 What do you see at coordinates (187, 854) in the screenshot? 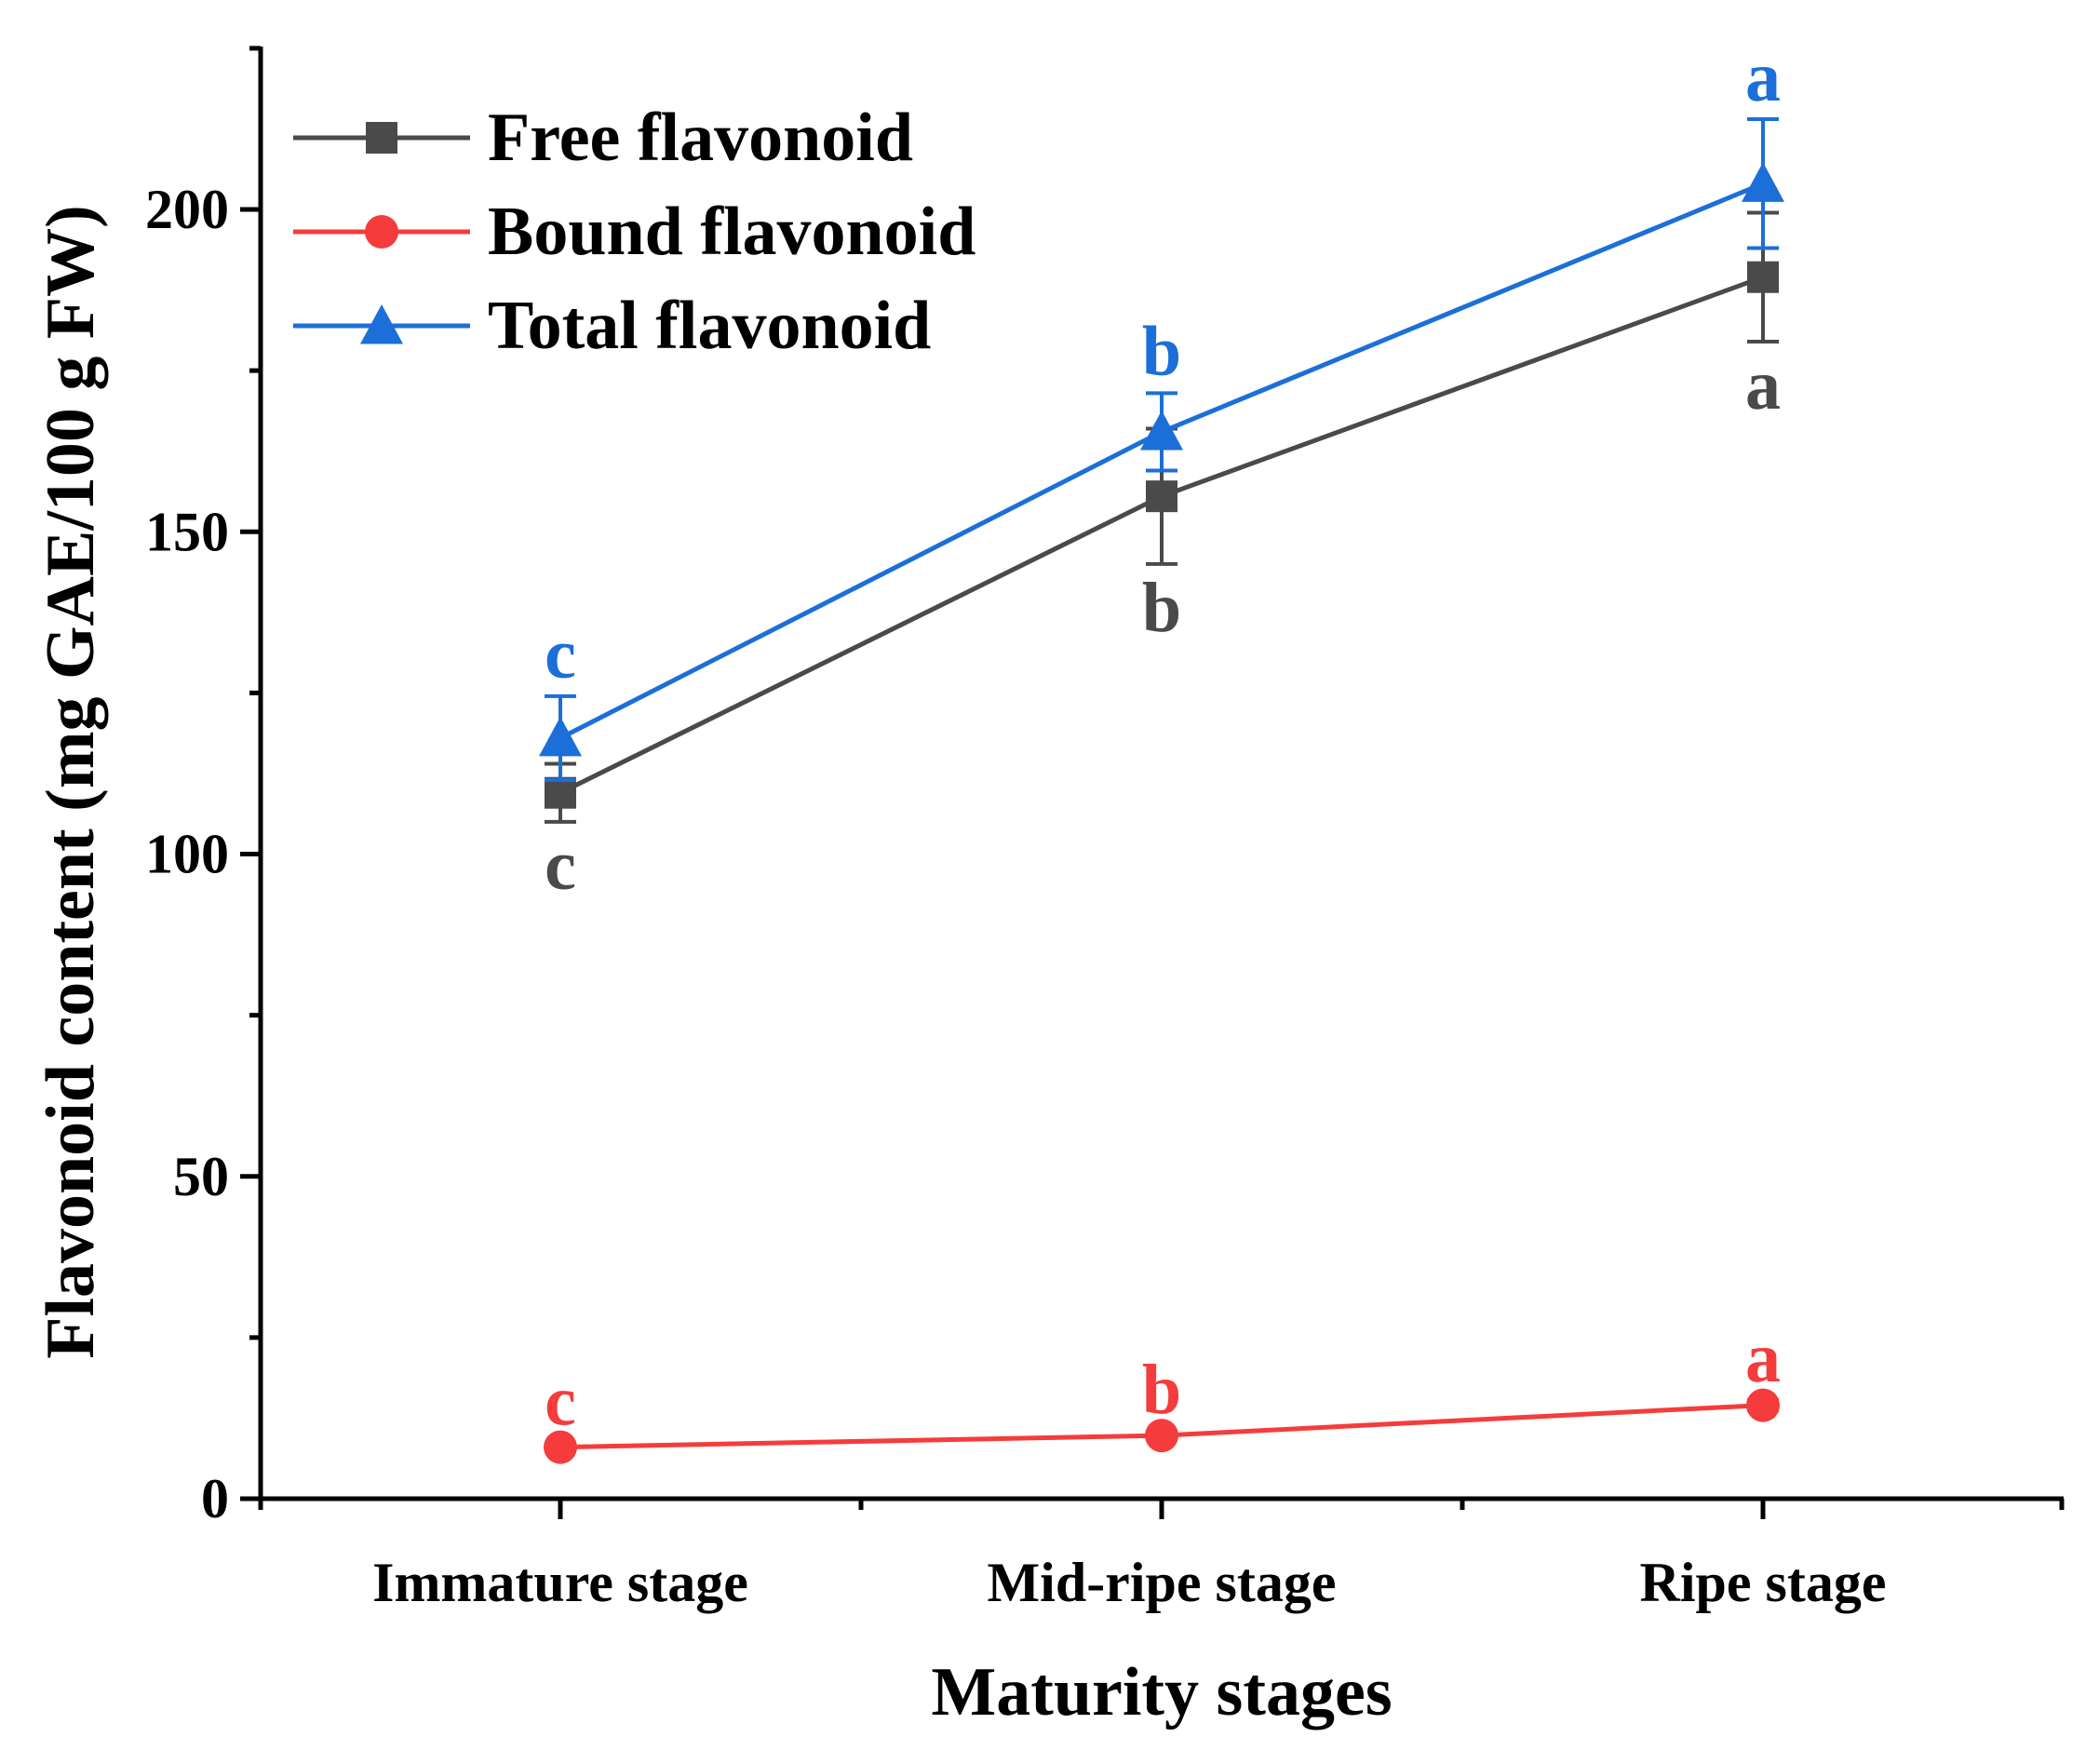
I see `y-tick-label: 100` at bounding box center [187, 854].